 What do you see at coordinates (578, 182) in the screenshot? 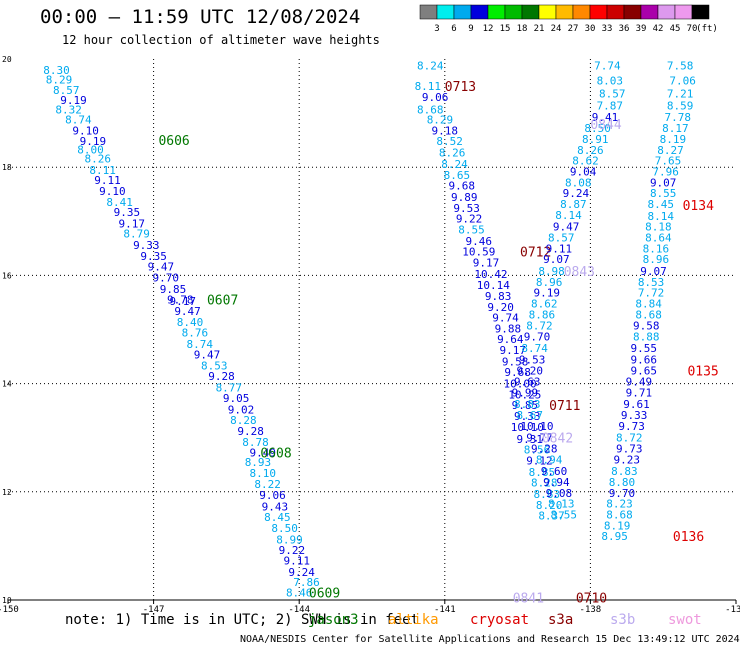
I see `data-point-label: 8.08` at bounding box center [578, 182].